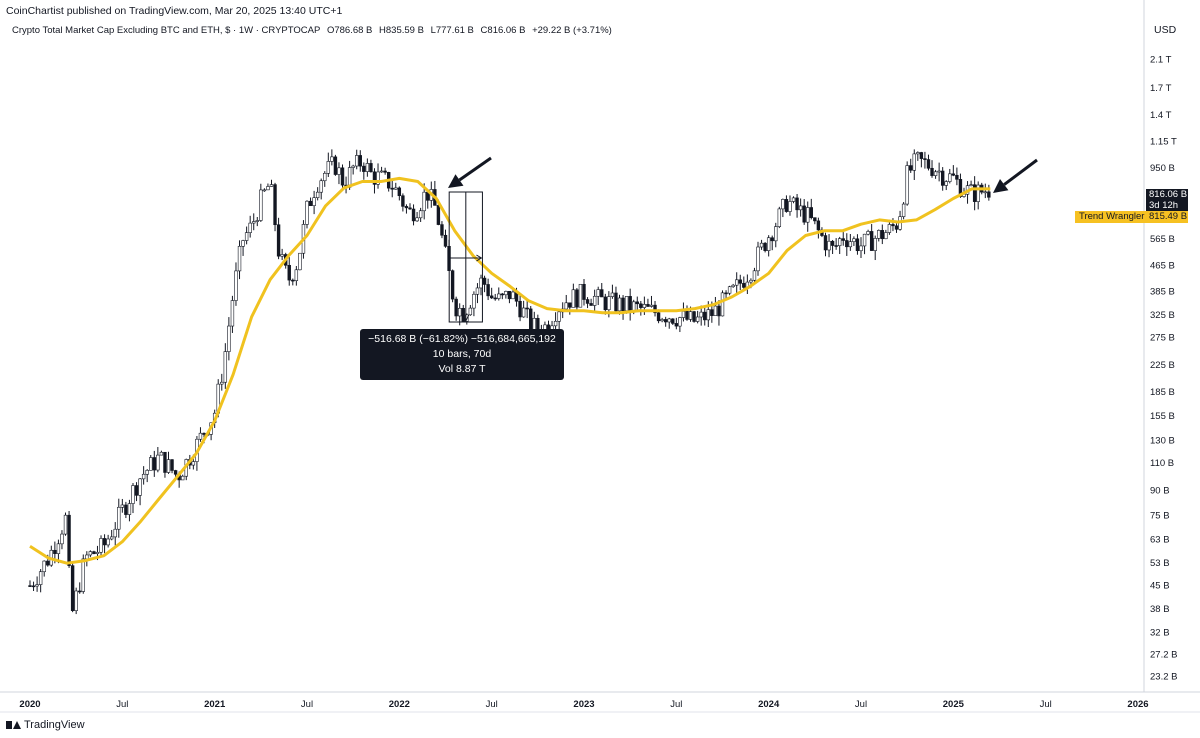 This screenshot has width=1200, height=738. Describe the element at coordinates (1161, 59) in the screenshot. I see `y-tick-label: 2.1 T` at that location.